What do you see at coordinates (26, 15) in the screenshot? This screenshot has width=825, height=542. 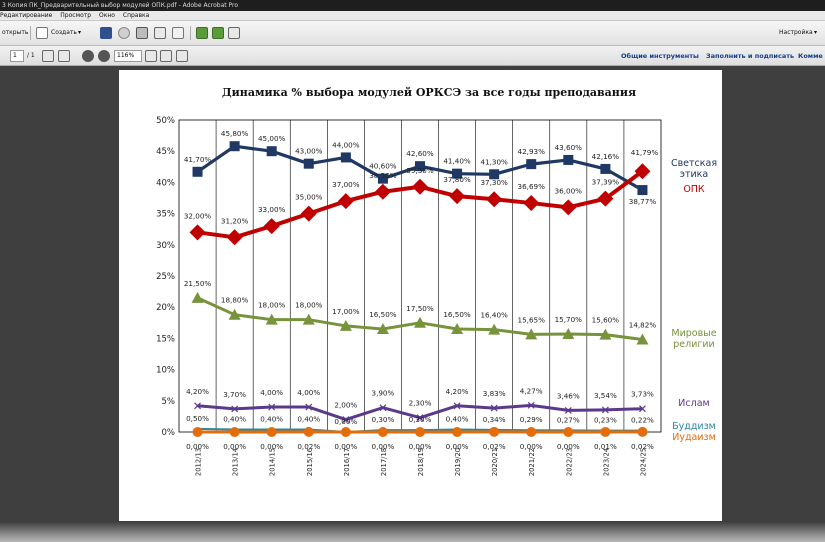 I see `menu-edit: Редактирование` at bounding box center [26, 15].